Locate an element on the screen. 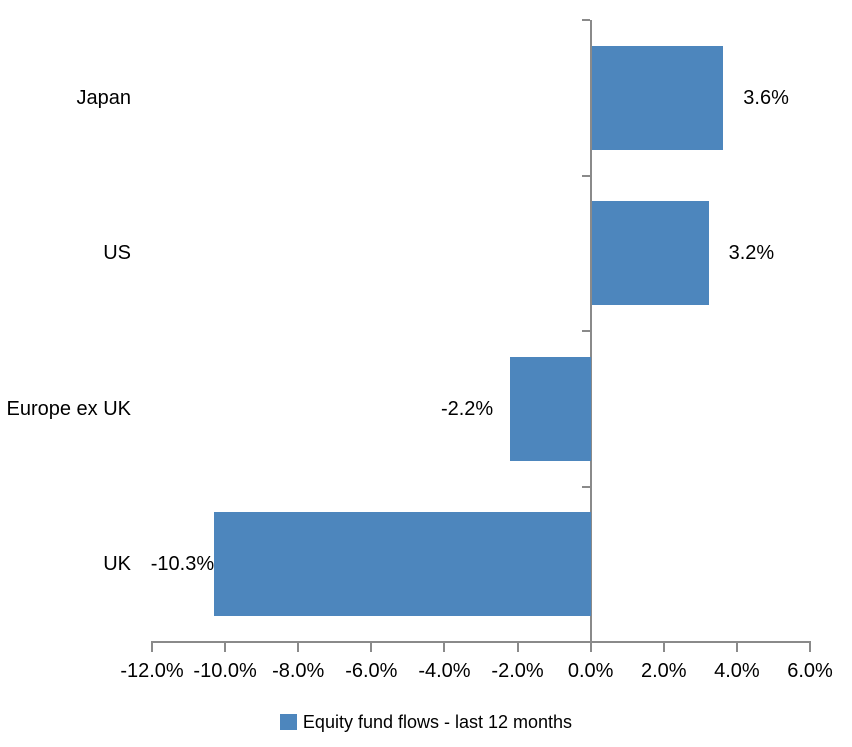  bar-uk is located at coordinates (402, 564).